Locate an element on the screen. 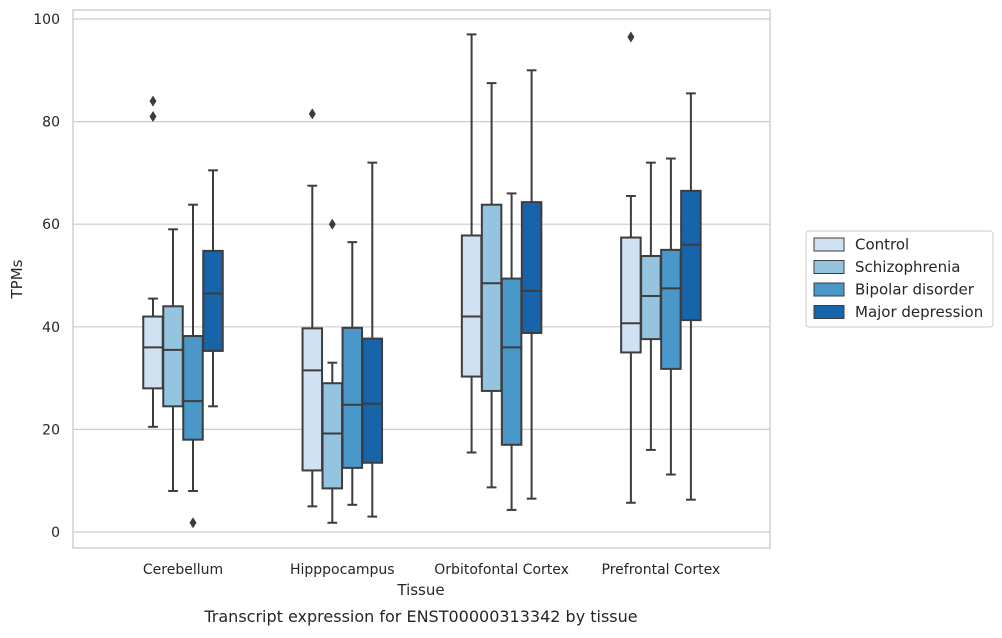  legend-frame is located at coordinates (899, 279).